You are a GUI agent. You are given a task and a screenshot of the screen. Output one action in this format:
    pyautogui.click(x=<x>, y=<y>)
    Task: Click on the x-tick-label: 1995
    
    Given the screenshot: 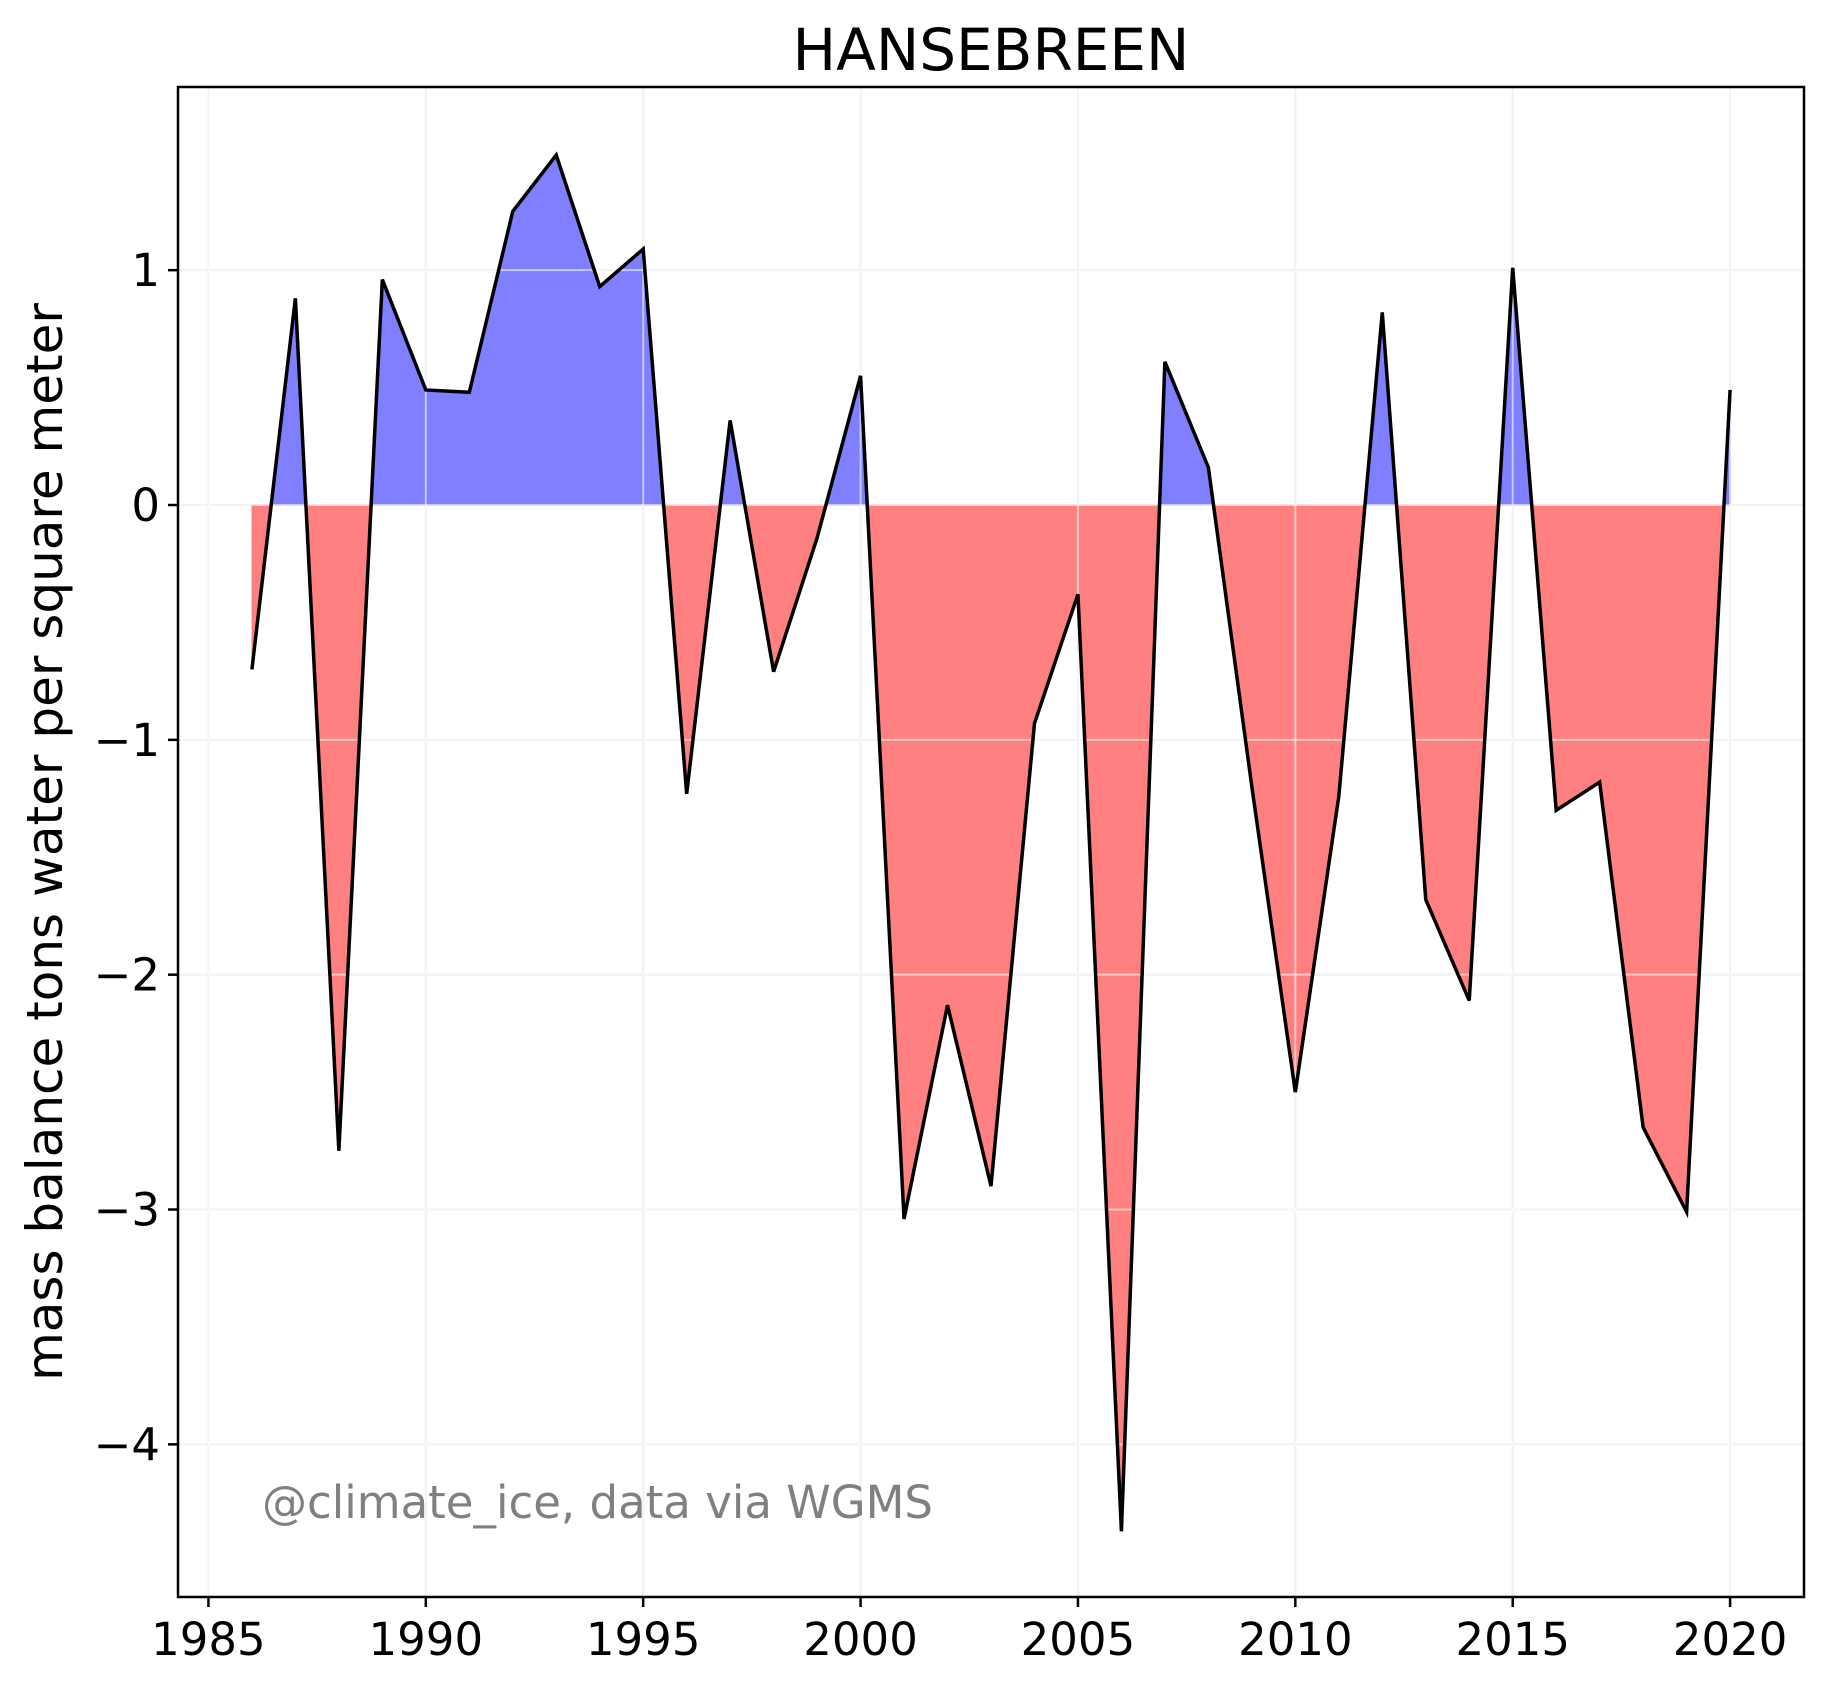 What is the action you would take?
    pyautogui.click(x=643, y=1639)
    